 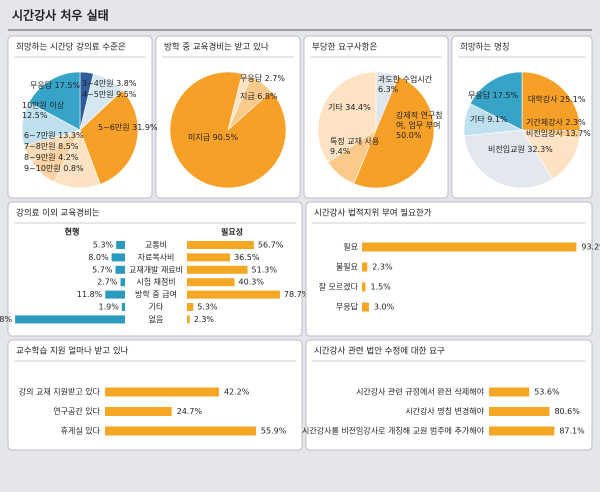 What do you see at coordinates (76, 411) in the screenshot?
I see `category-label: 연구공간 있다` at bounding box center [76, 411].